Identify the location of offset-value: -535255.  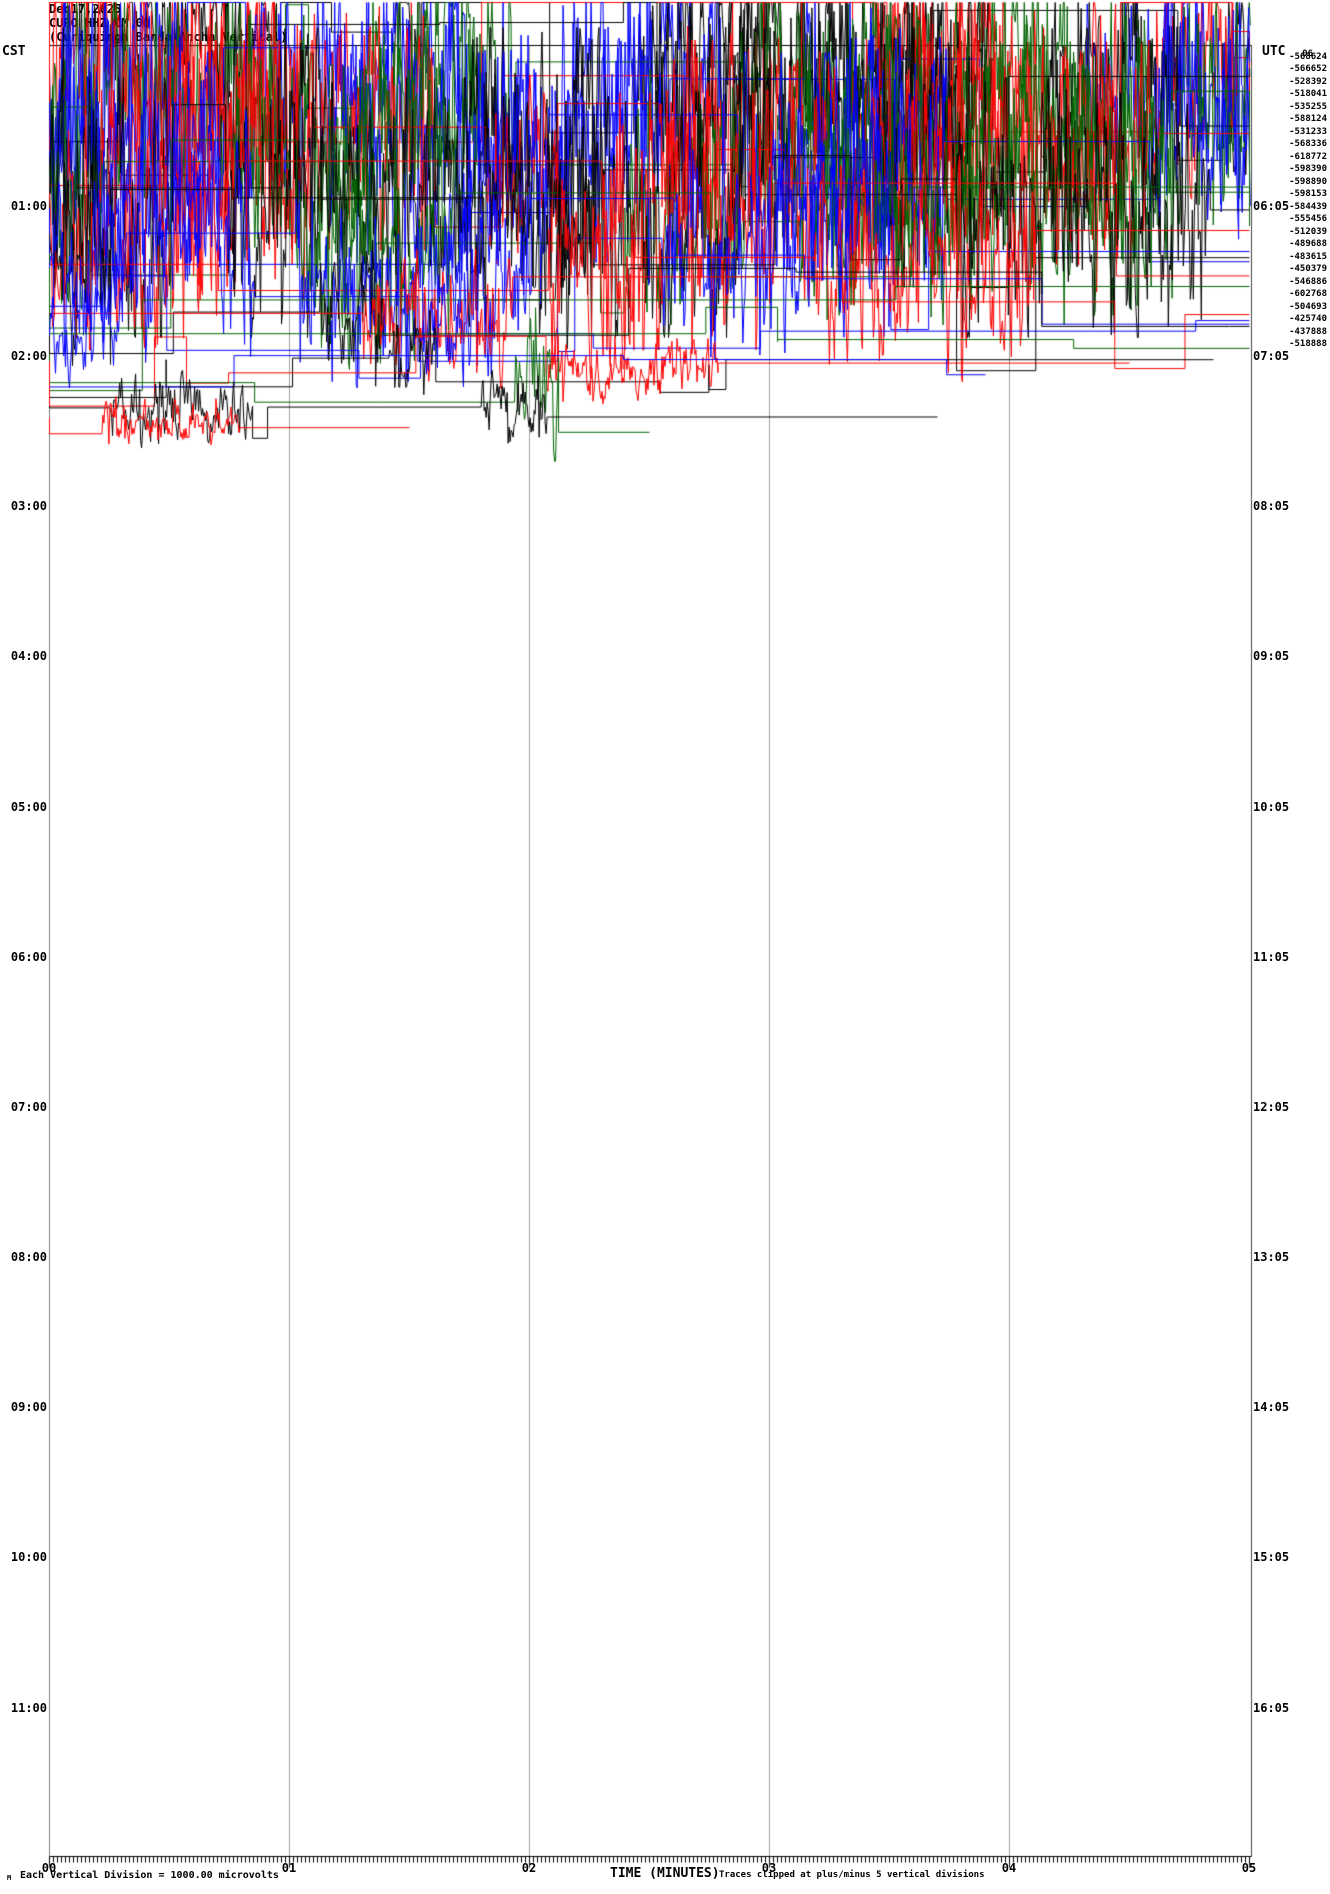
(1308, 106).